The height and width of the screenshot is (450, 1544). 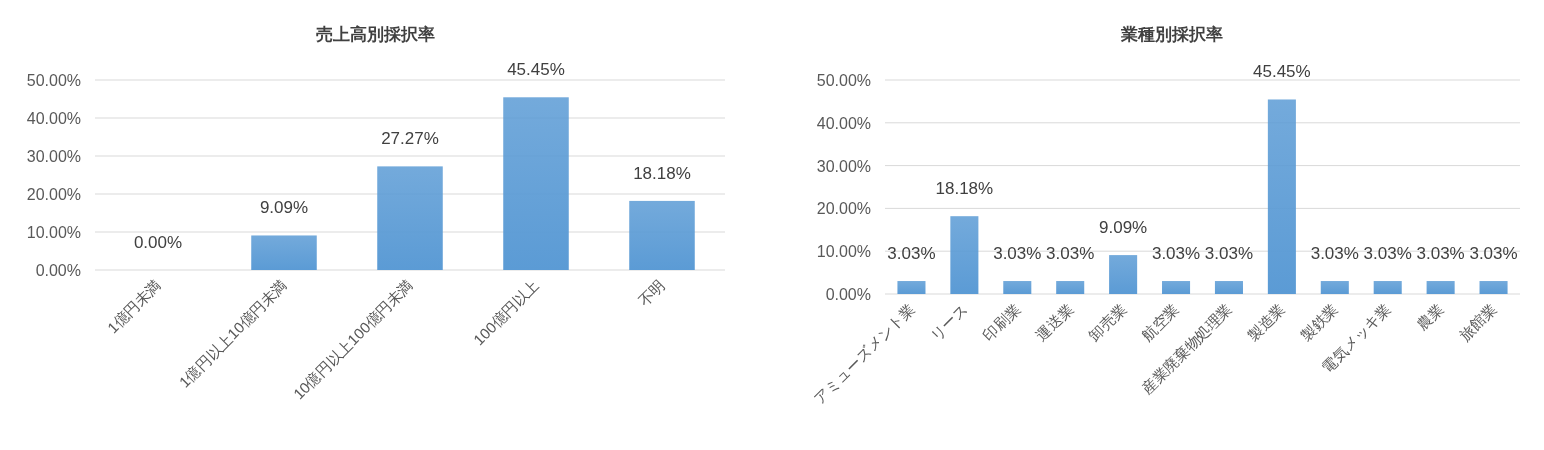 What do you see at coordinates (134, 306) in the screenshot?
I see `x-tick-label: 1億円未満` at bounding box center [134, 306].